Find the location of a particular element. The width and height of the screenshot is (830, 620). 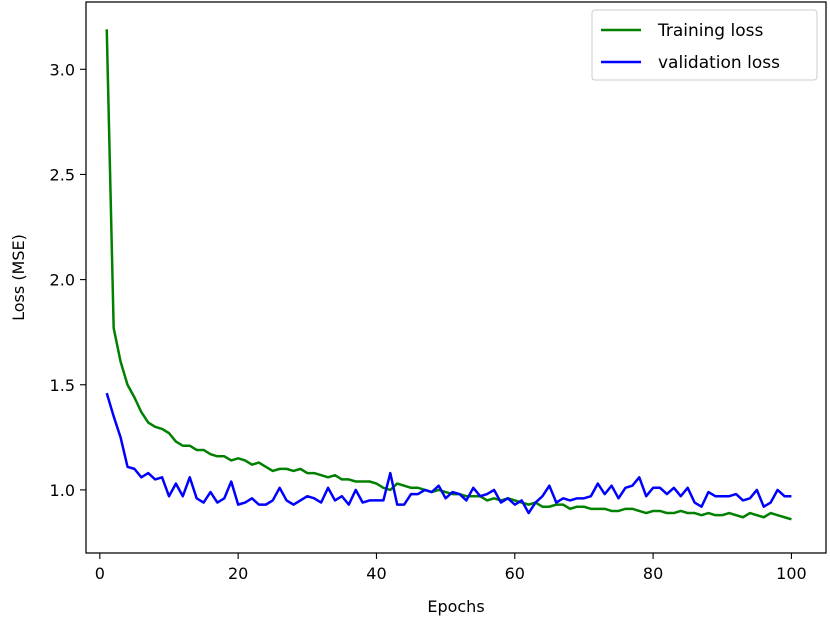

y-tick-label: 1.0 is located at coordinates (62, 490).